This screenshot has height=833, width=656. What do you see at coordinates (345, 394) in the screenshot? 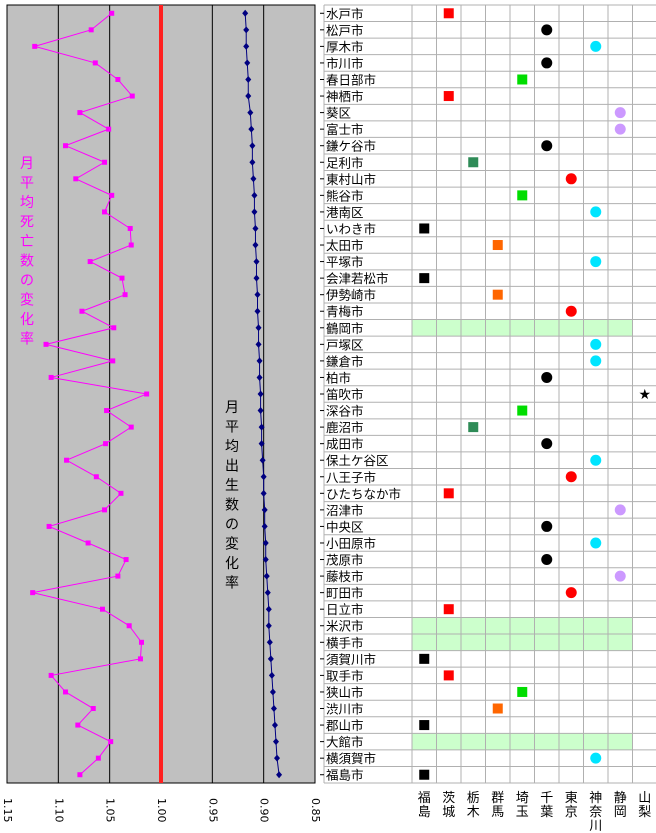
I see `city-label: 笛吹市` at bounding box center [345, 394].